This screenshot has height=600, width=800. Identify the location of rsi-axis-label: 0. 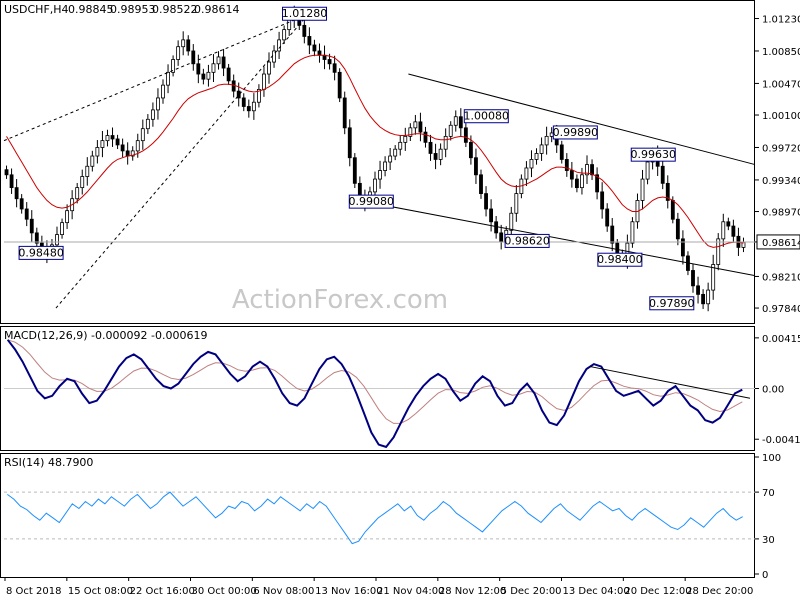
(765, 575).